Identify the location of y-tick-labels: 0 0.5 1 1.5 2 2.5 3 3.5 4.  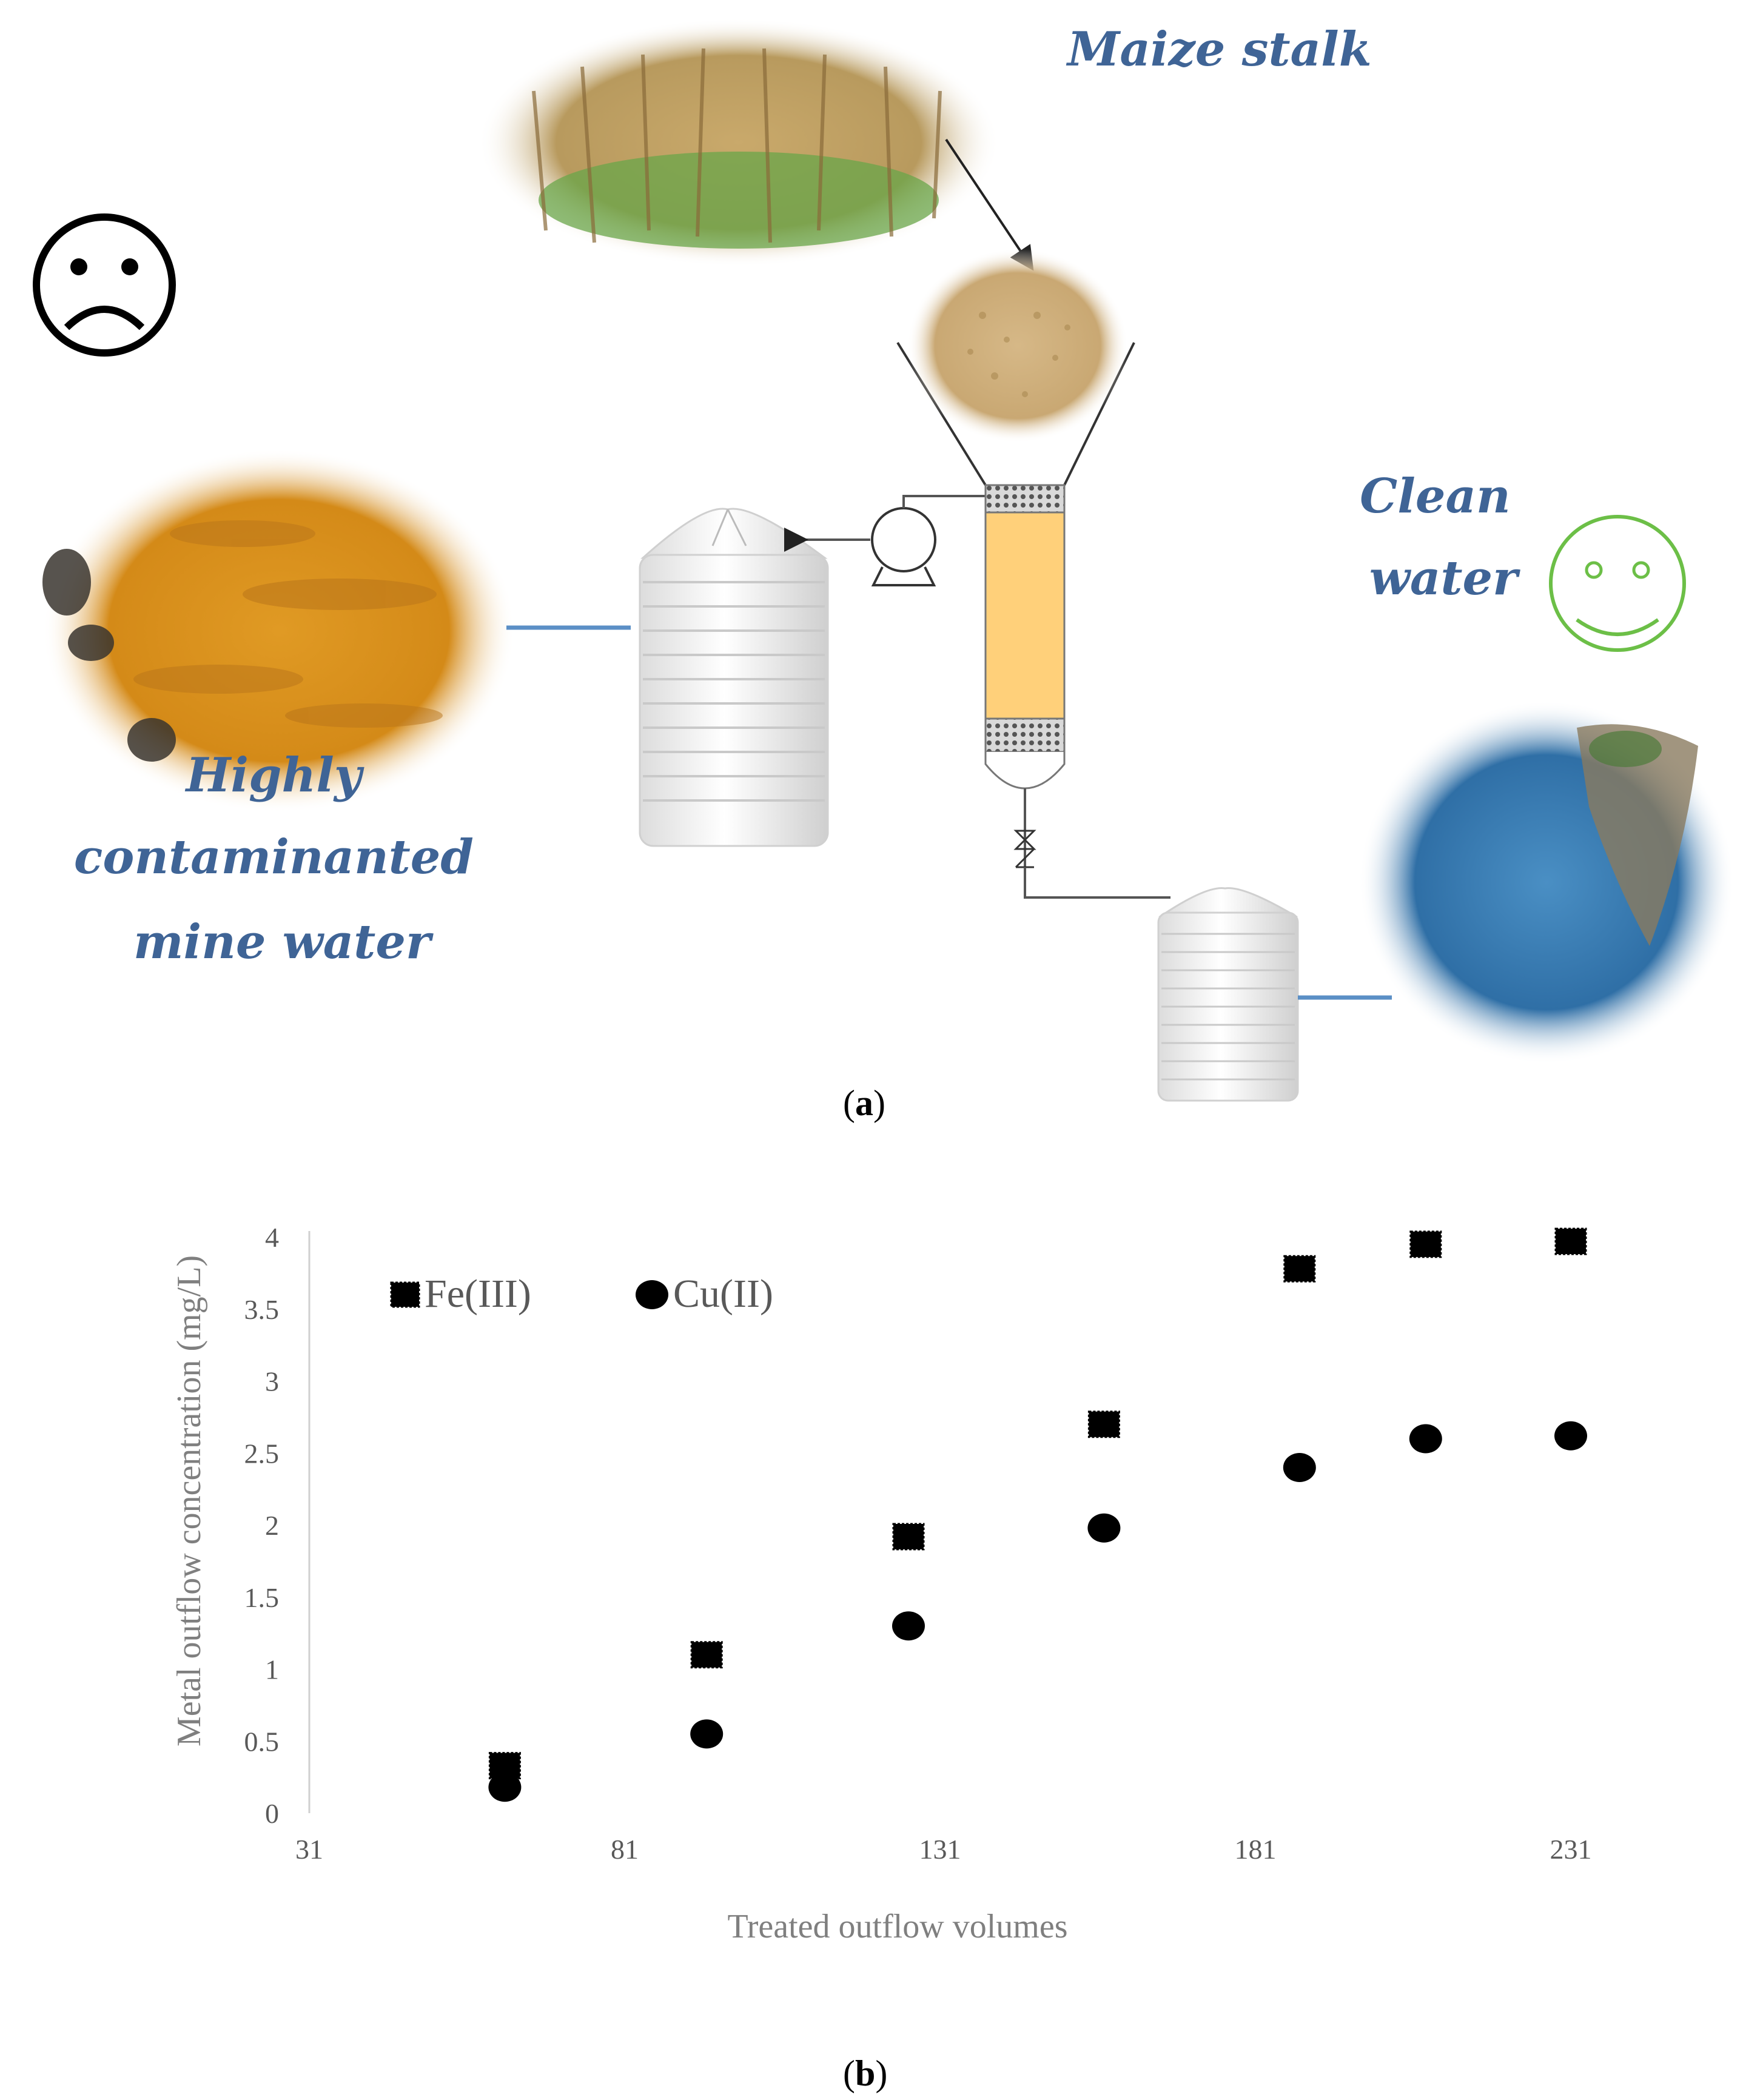
(262, 1526).